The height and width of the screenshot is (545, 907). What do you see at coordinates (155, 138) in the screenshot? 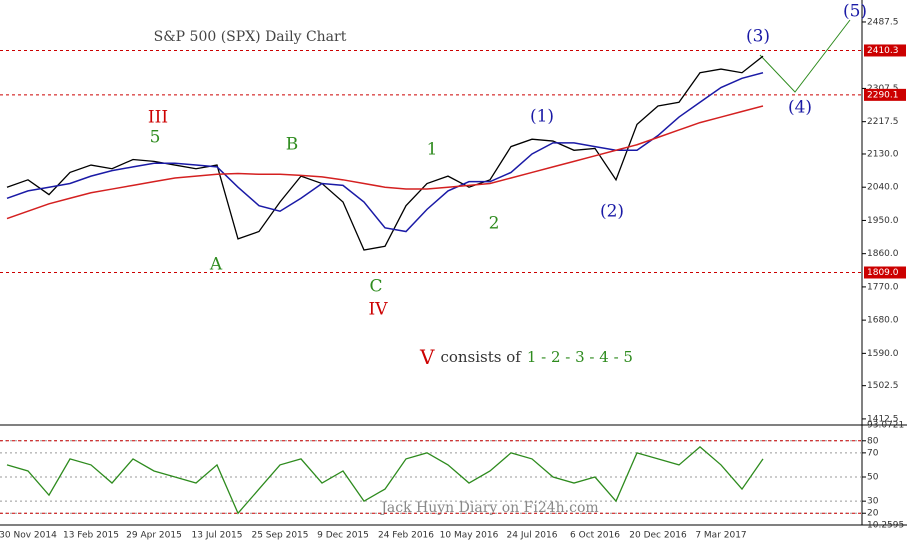
I see `wave-label: 5` at bounding box center [155, 138].